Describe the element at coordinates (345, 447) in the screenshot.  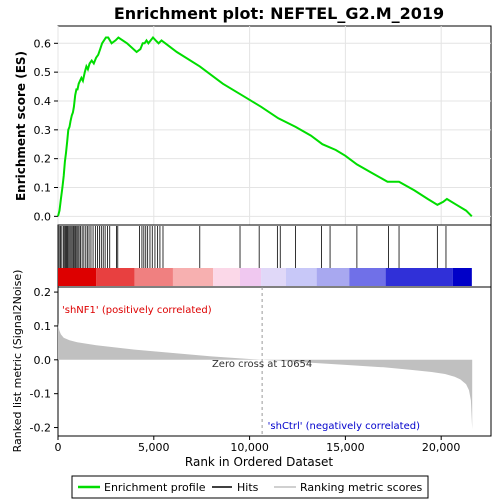
I see `x-tick-label: 15,000` at that location.